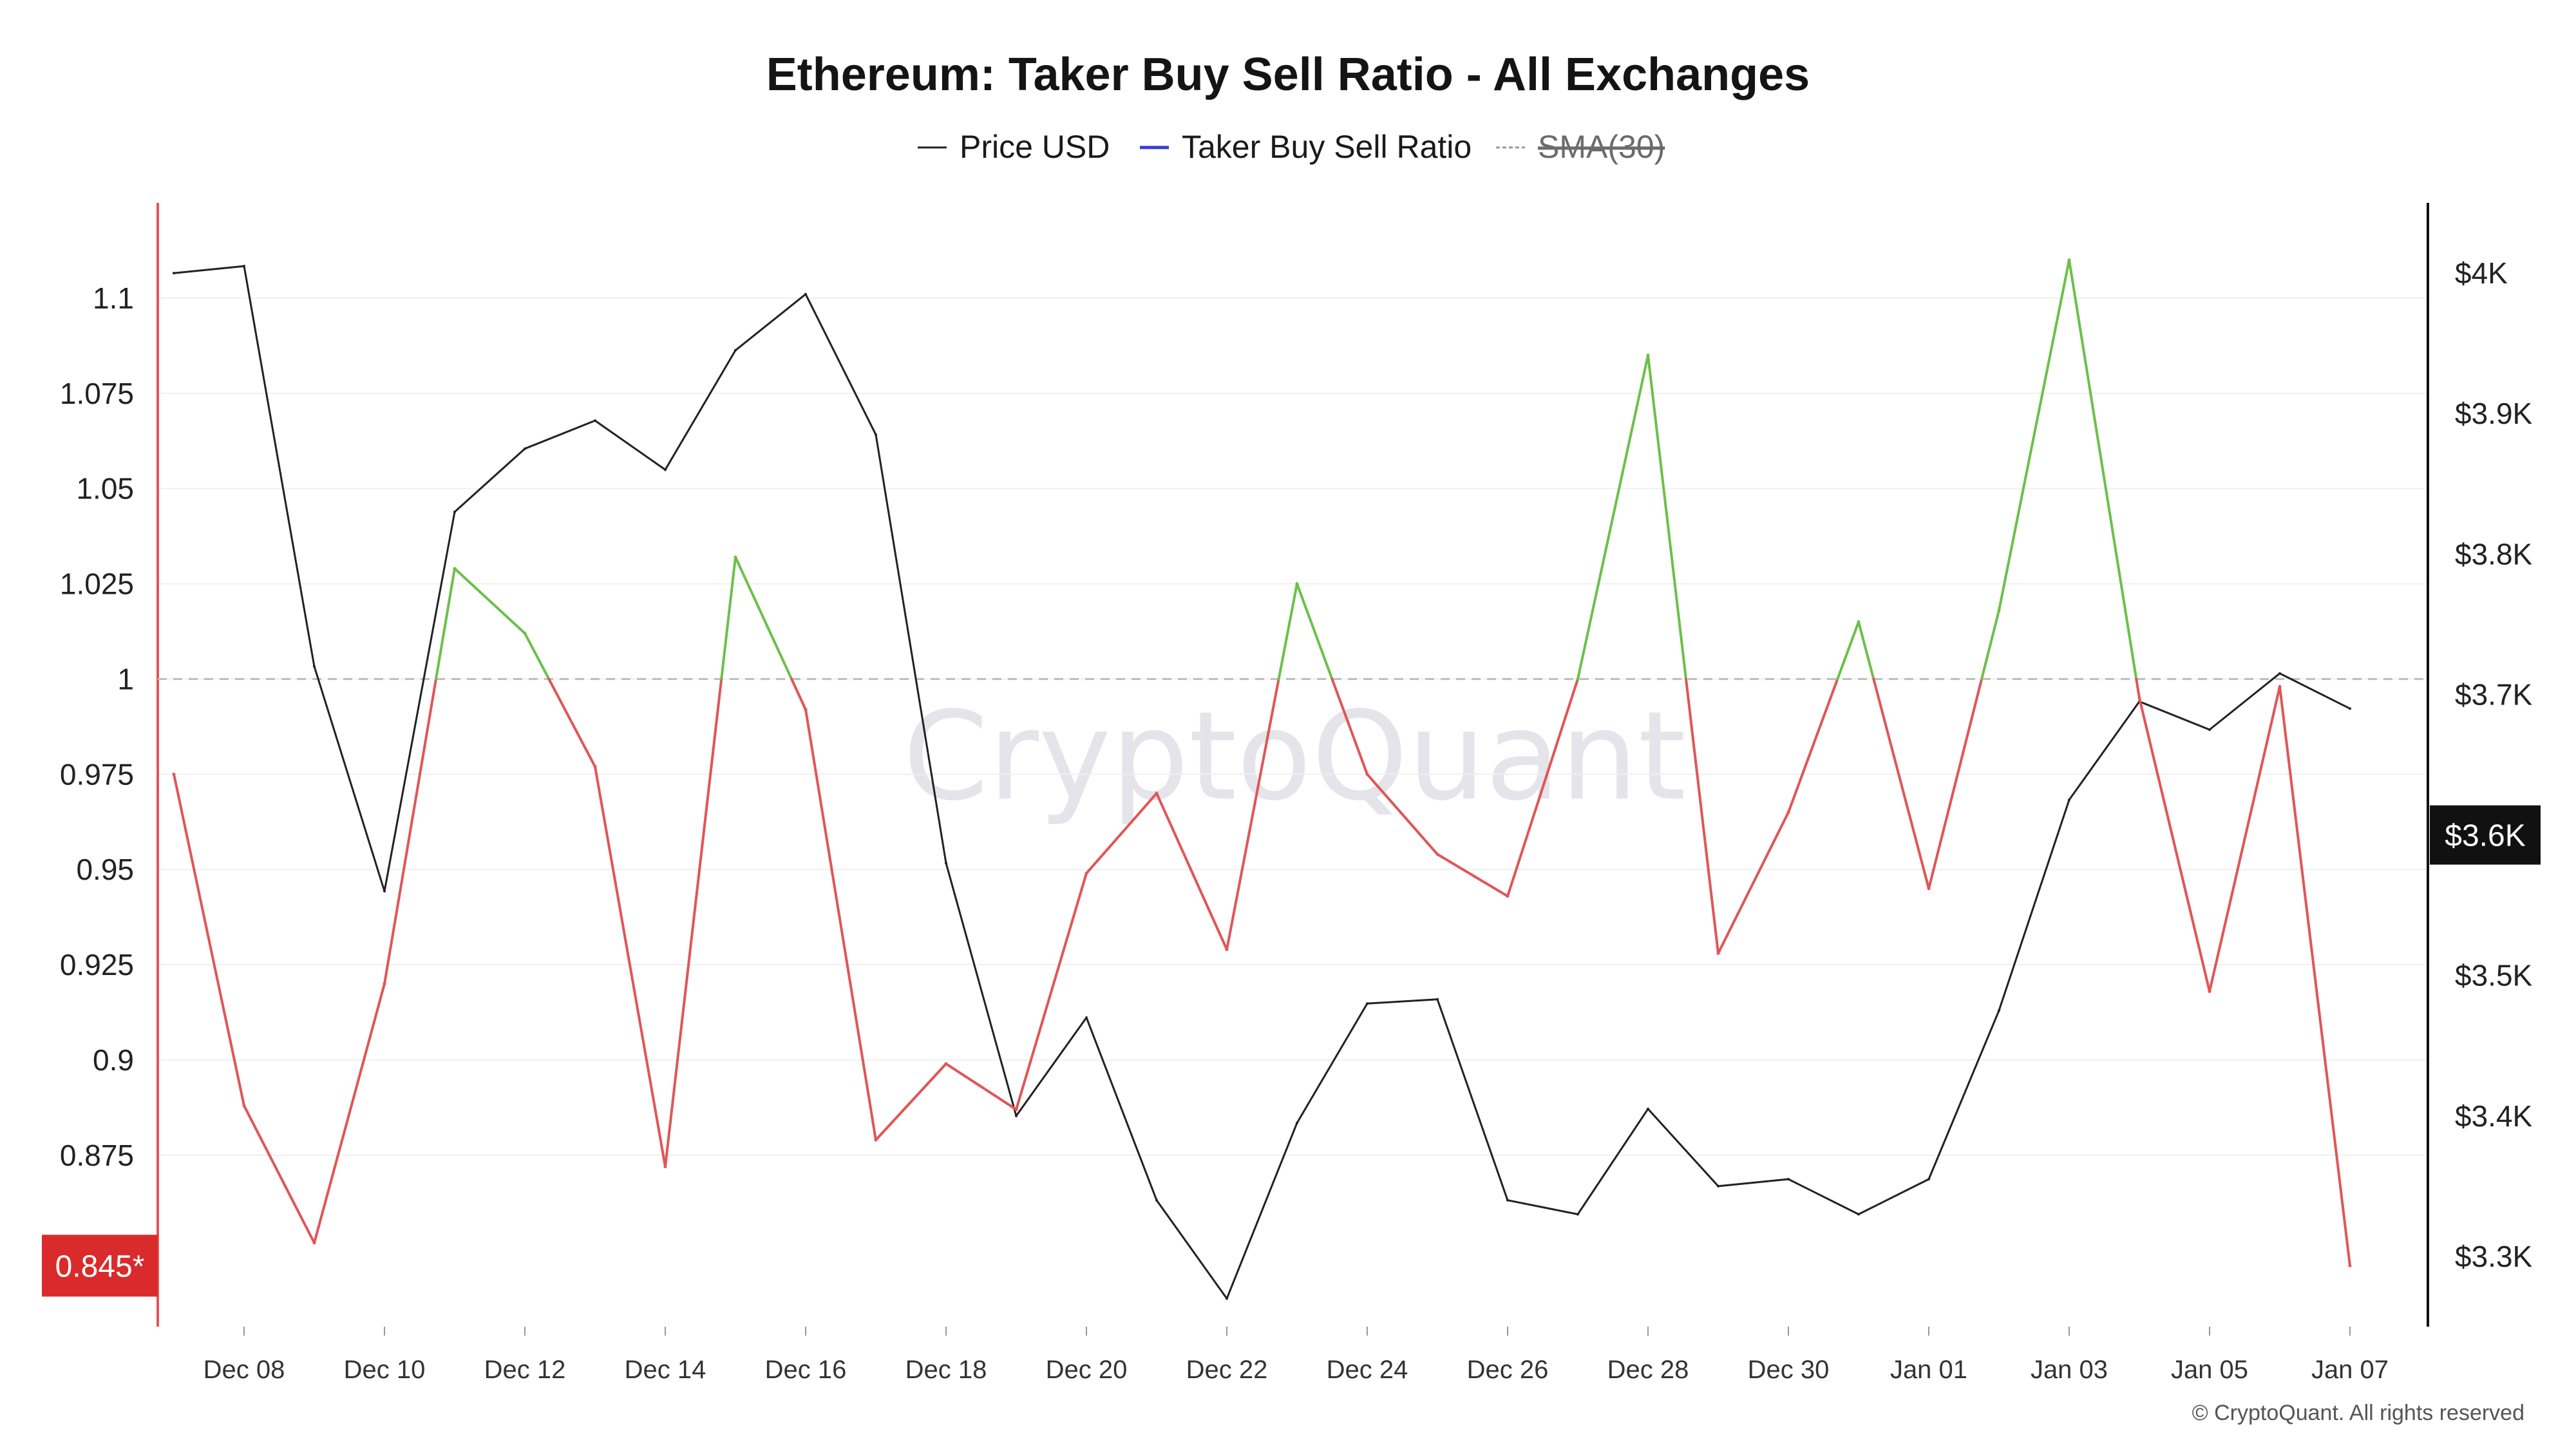 Image resolution: width=2576 pixels, height=1449 pixels. What do you see at coordinates (105, 870) in the screenshot?
I see `left-axis-tick-label: 0.95` at bounding box center [105, 870].